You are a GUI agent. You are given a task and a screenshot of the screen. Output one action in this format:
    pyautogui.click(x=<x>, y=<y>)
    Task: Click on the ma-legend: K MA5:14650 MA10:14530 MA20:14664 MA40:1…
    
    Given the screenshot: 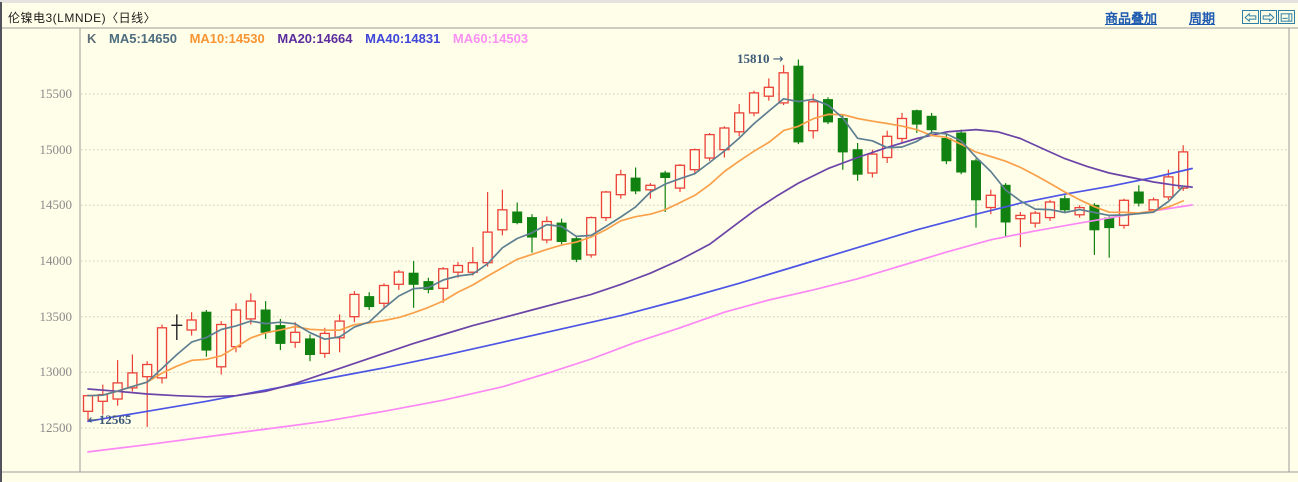 What is the action you would take?
    pyautogui.click(x=312, y=38)
    